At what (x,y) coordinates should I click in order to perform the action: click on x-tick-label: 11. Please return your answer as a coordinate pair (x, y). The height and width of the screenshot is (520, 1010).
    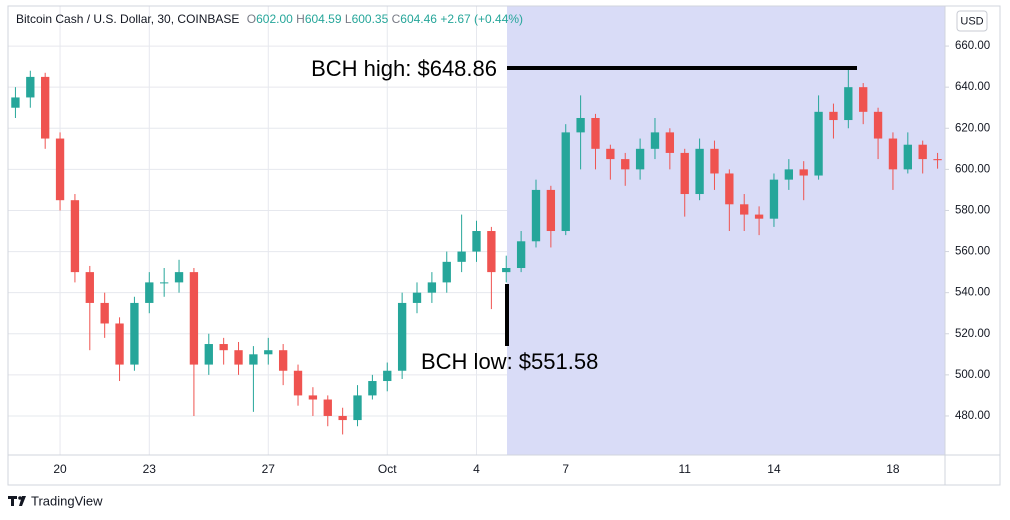
    Looking at the image, I should click on (684, 469).